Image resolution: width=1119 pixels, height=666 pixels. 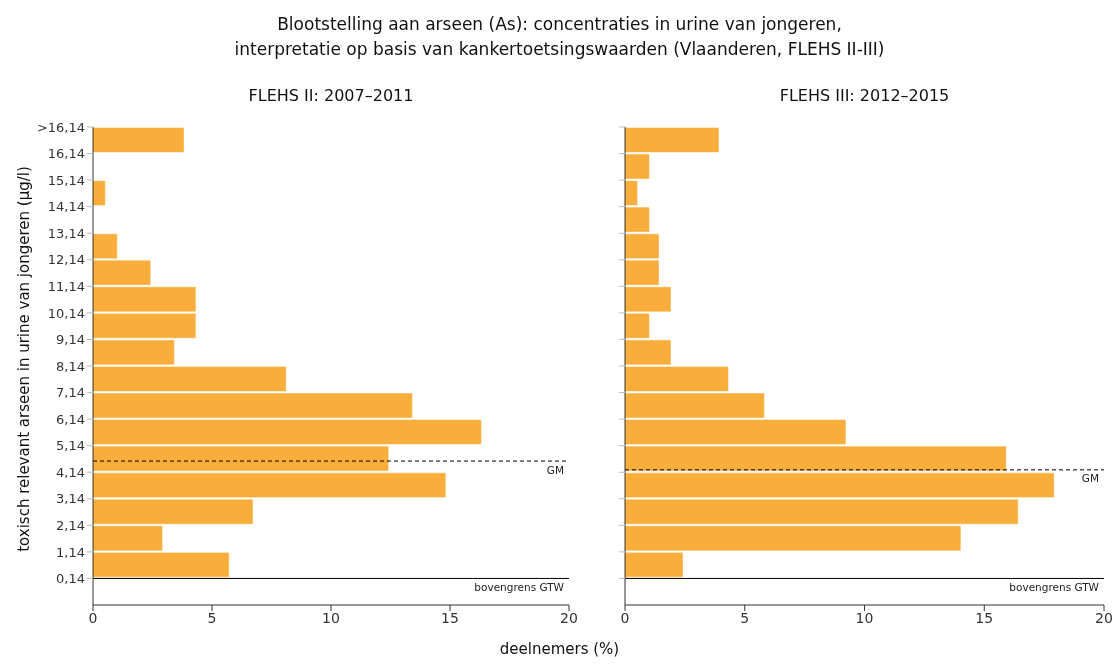 What do you see at coordinates (70, 340) in the screenshot?
I see `y-tick-label: 9,14` at bounding box center [70, 340].